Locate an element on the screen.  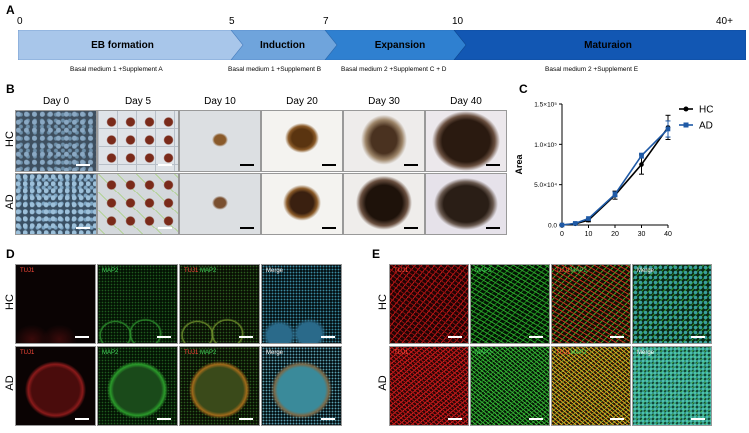
d-ad-tuj1: TUJ1 is located at coordinates (55, 386).